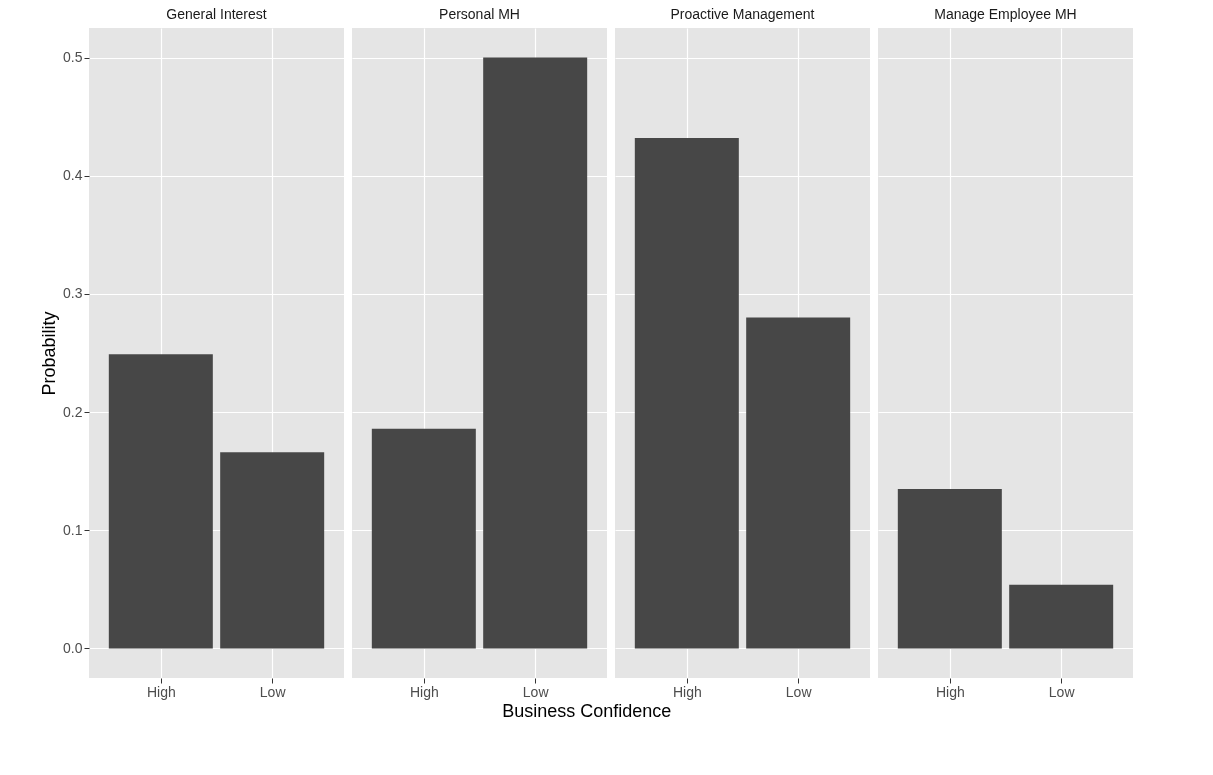 This screenshot has width=1213, height=775. I want to click on y-tick-label: 0.1, so click(73, 529).